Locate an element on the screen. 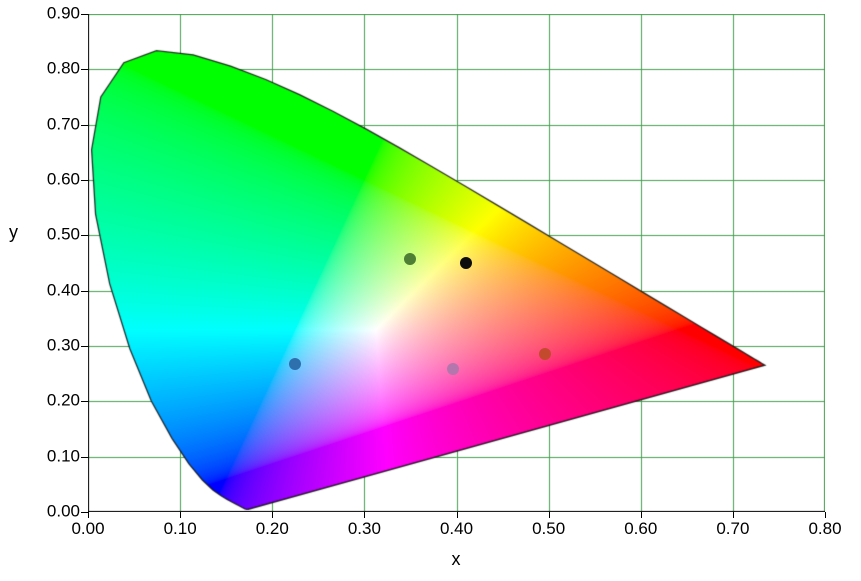 This screenshot has width=861, height=581. y-tick-label: 0.50 is located at coordinates (63, 234).